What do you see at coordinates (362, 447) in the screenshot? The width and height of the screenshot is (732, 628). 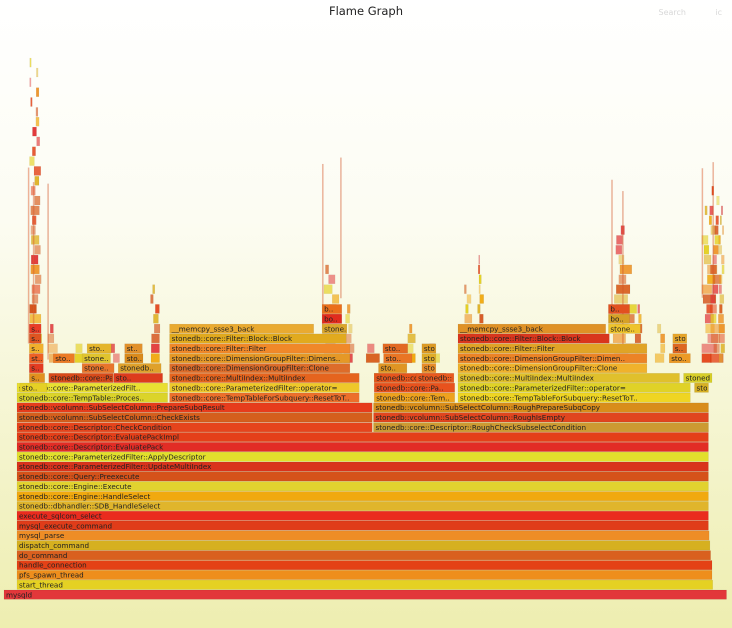 I see `flame-frame: stonedb::core::Descriptor::EvaluatePack` at bounding box center [362, 447].